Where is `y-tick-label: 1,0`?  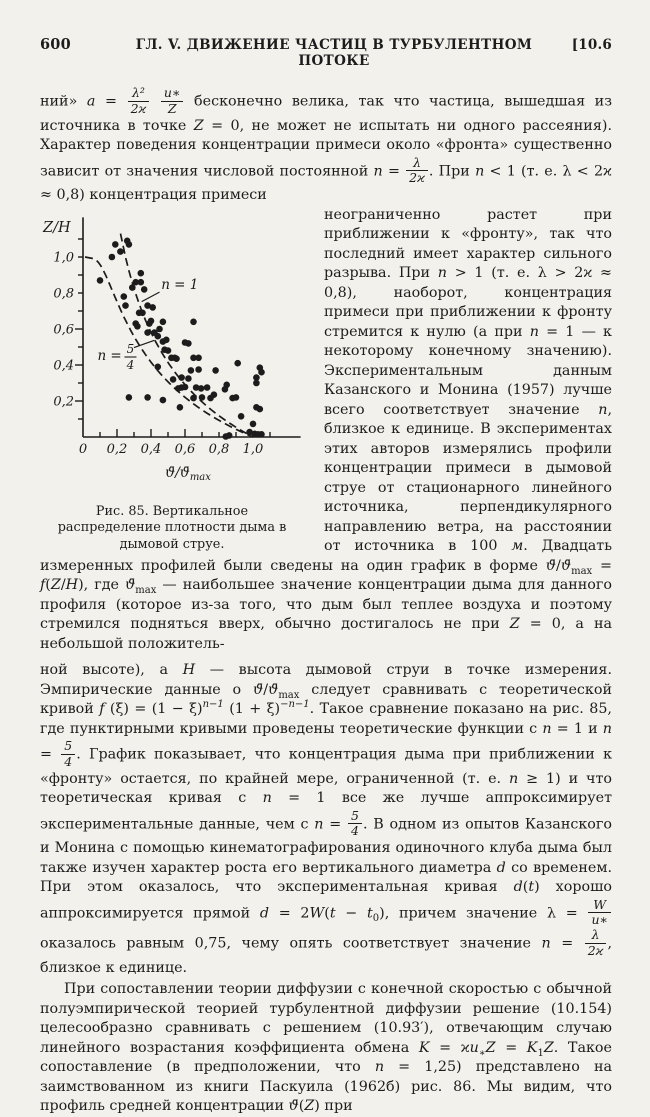
y-tick-label: 1,0 is located at coordinates (63, 257).